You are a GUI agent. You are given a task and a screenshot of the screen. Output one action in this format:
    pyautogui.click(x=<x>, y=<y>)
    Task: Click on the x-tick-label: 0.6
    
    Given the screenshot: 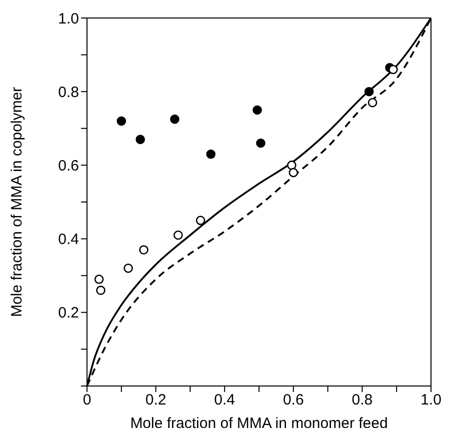 What is the action you would take?
    pyautogui.click(x=293, y=400)
    